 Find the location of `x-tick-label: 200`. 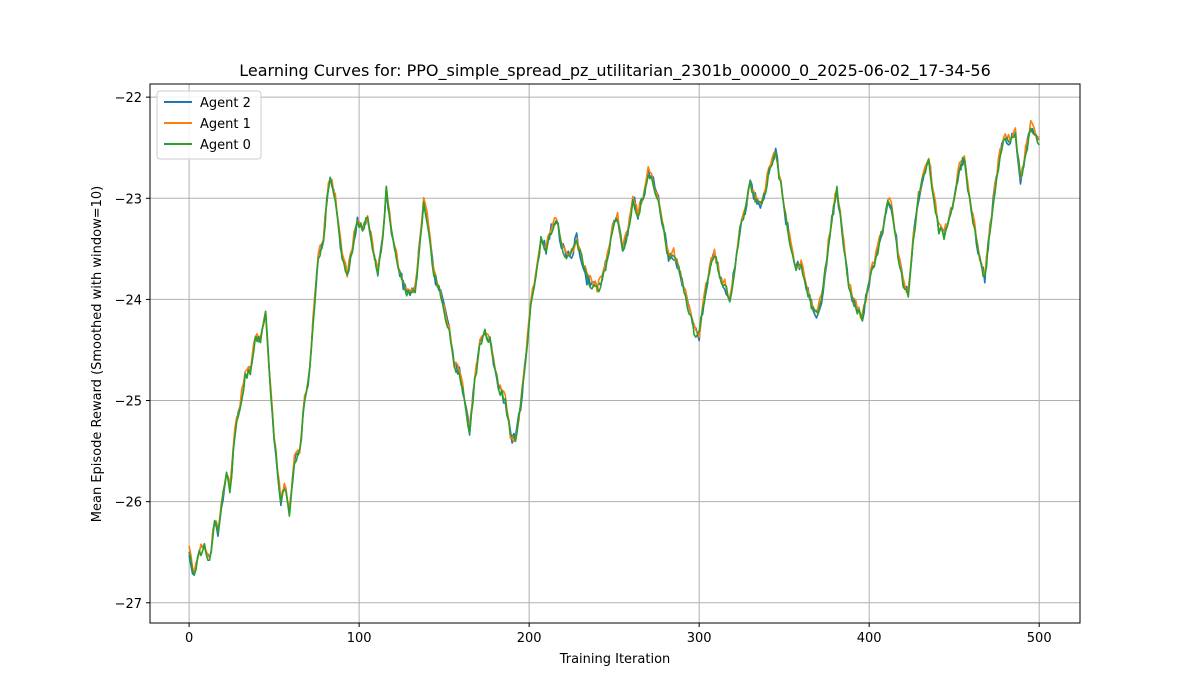

x-tick-label: 200 is located at coordinates (529, 638).